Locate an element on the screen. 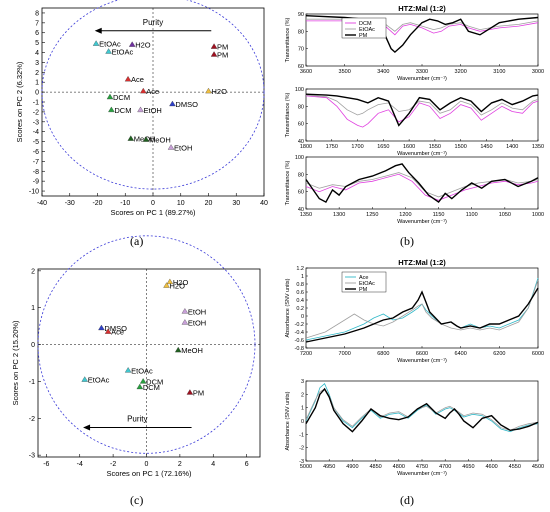 Image resolution: width=550 pixels, height=512 pixels. chart-a-point-label: EtOH is located at coordinates (153, 110).